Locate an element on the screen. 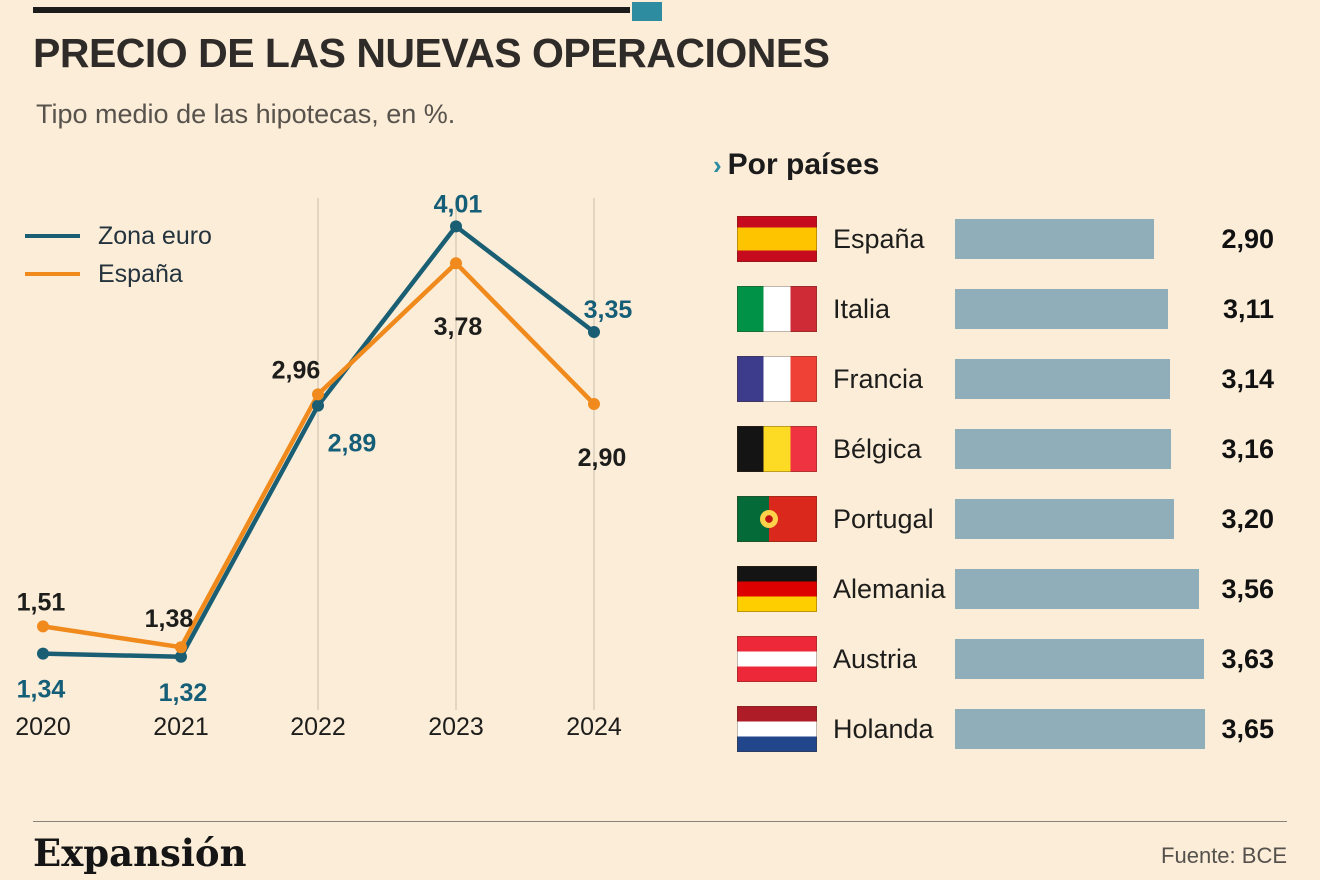 Image resolution: width=1320 pixels, height=880 pixels. data-label: 1,34 is located at coordinates (41, 690).